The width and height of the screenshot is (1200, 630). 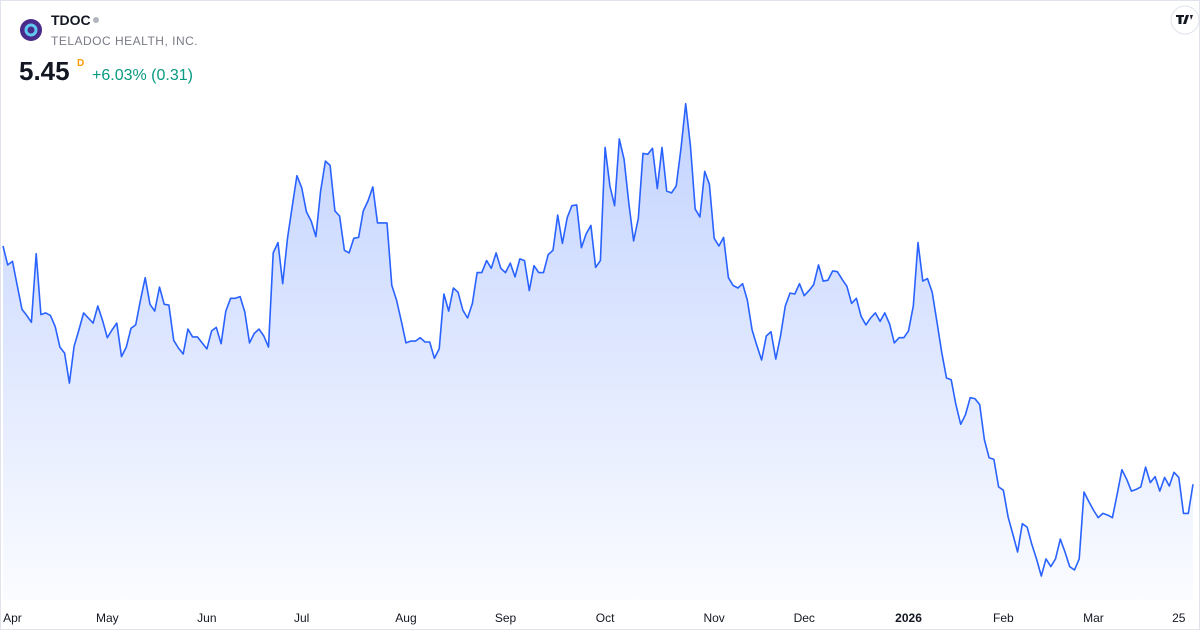 I want to click on x-tick-label: Jul, so click(x=301, y=618).